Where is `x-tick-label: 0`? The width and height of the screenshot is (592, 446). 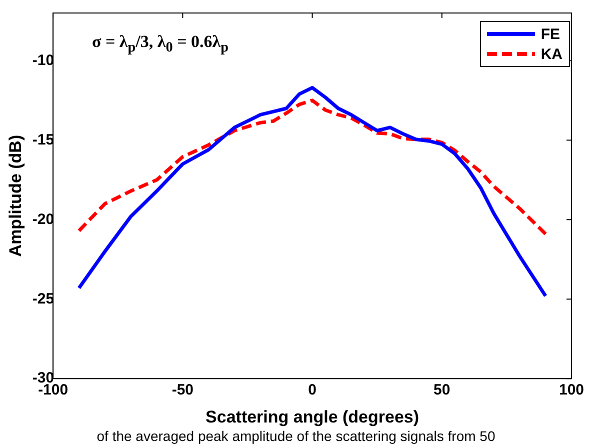
x-tick-label: 0 is located at coordinates (312, 390).